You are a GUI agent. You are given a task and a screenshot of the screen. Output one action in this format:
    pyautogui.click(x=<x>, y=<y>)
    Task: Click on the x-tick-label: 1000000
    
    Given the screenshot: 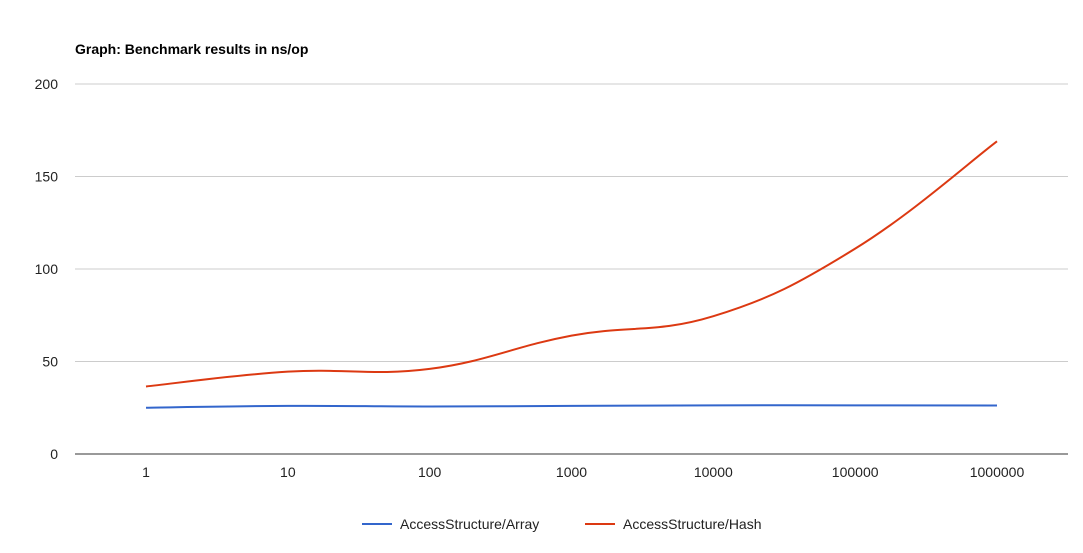 What is the action you would take?
    pyautogui.click(x=997, y=472)
    